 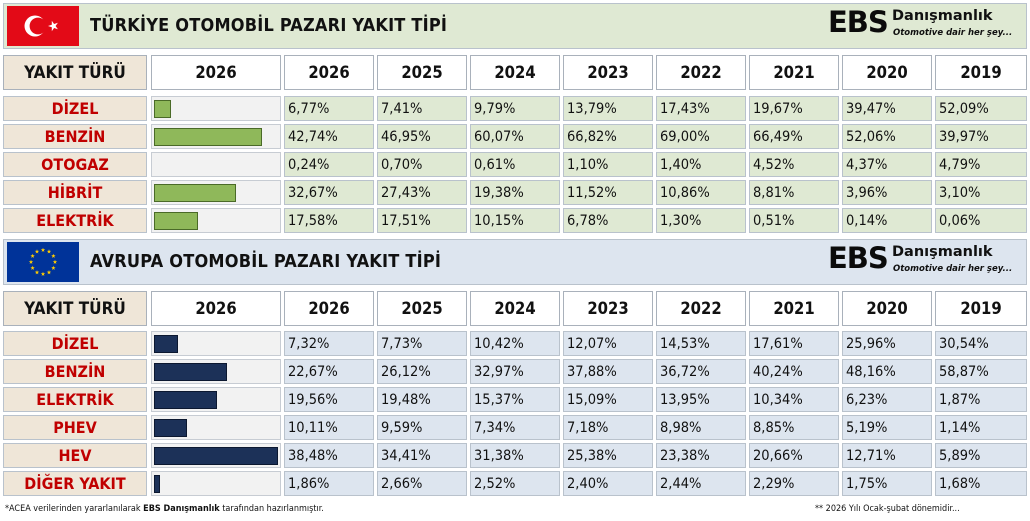 I want to click on fuel-label: ELEKTRİK, so click(x=75, y=220).